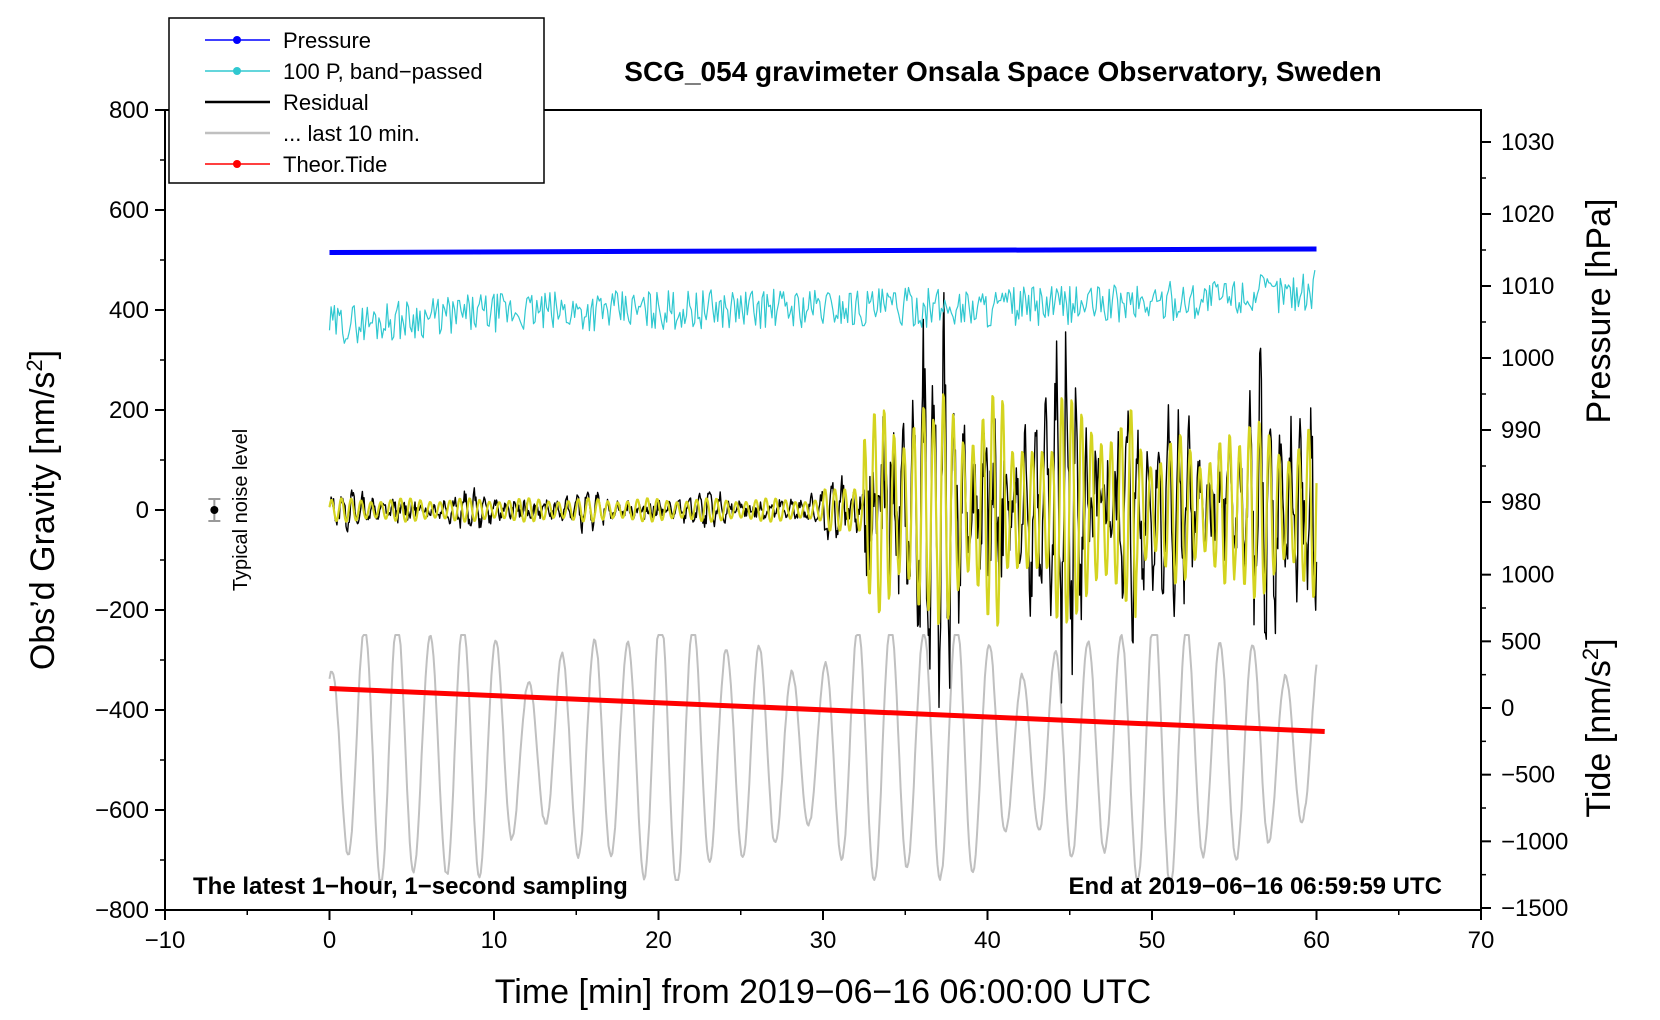  What do you see at coordinates (129, 310) in the screenshot?
I see `y-tick-label: 400` at bounding box center [129, 310].